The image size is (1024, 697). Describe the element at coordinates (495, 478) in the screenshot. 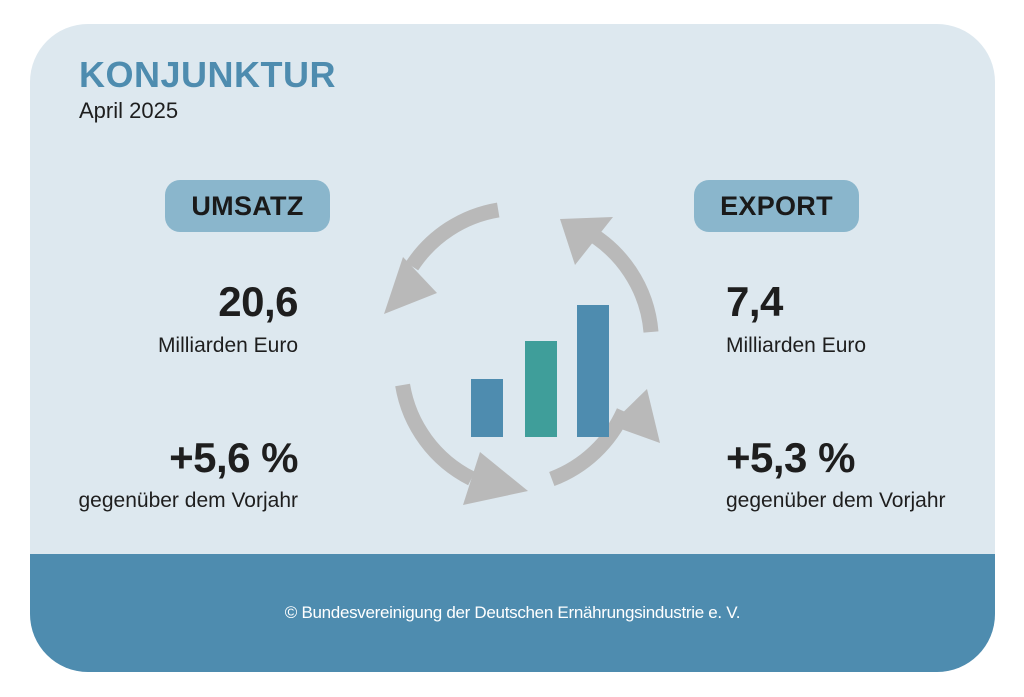

I see `arrowhead-bottom` at that location.